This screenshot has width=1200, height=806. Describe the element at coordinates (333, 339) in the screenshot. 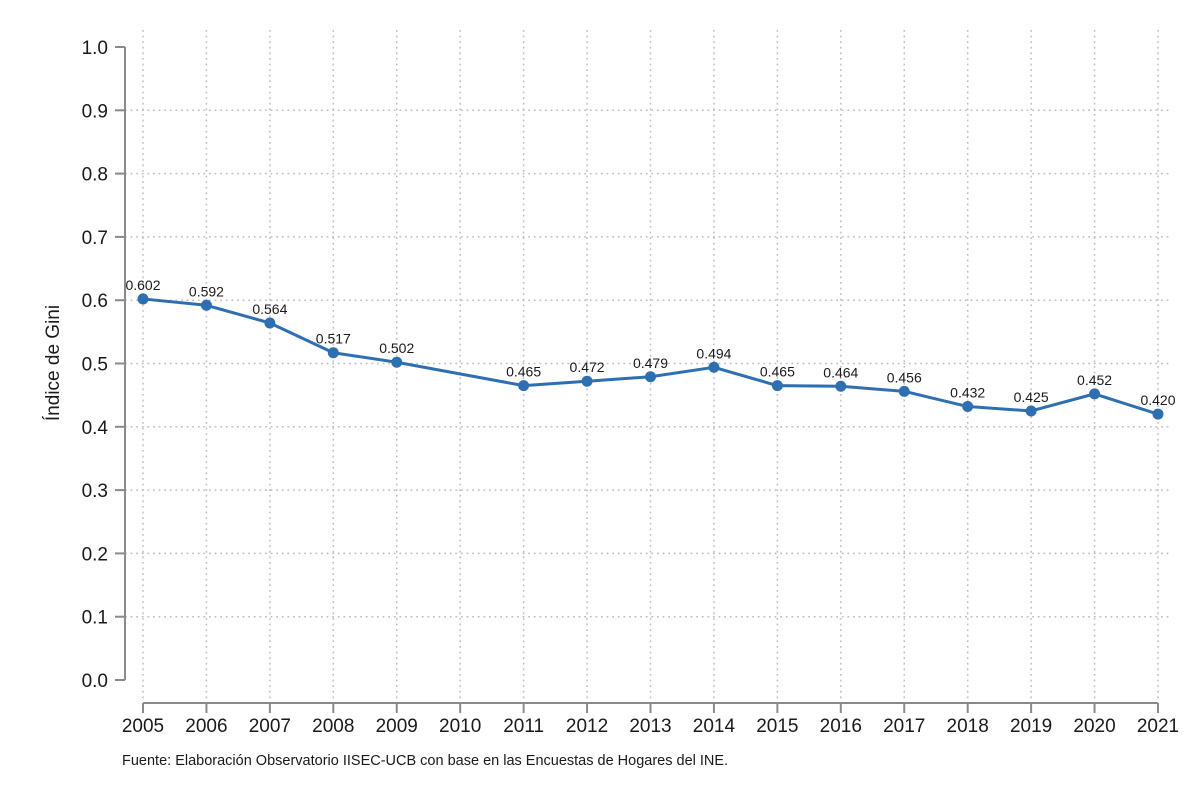

I see `data-label-2008: 0.517` at that location.